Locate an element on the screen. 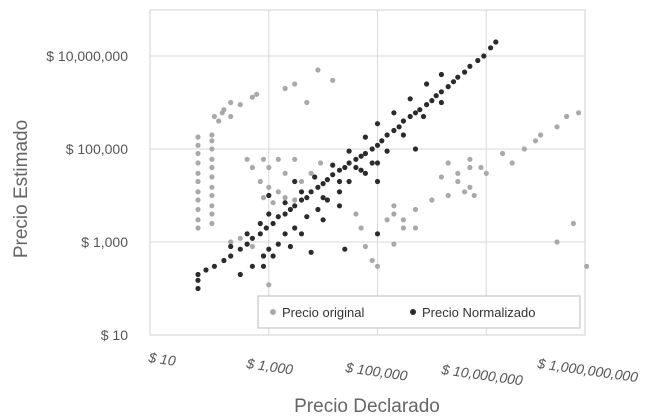 This screenshot has height=418, width=664. x-axis-title: Precio Declarado is located at coordinates (367, 406).